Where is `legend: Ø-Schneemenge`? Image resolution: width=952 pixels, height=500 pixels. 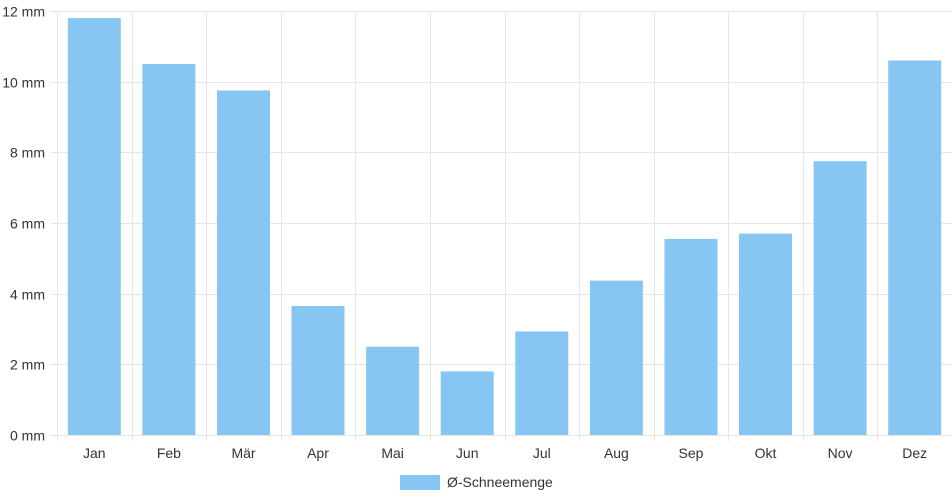 legend: Ø-Schneemenge is located at coordinates (476, 482).